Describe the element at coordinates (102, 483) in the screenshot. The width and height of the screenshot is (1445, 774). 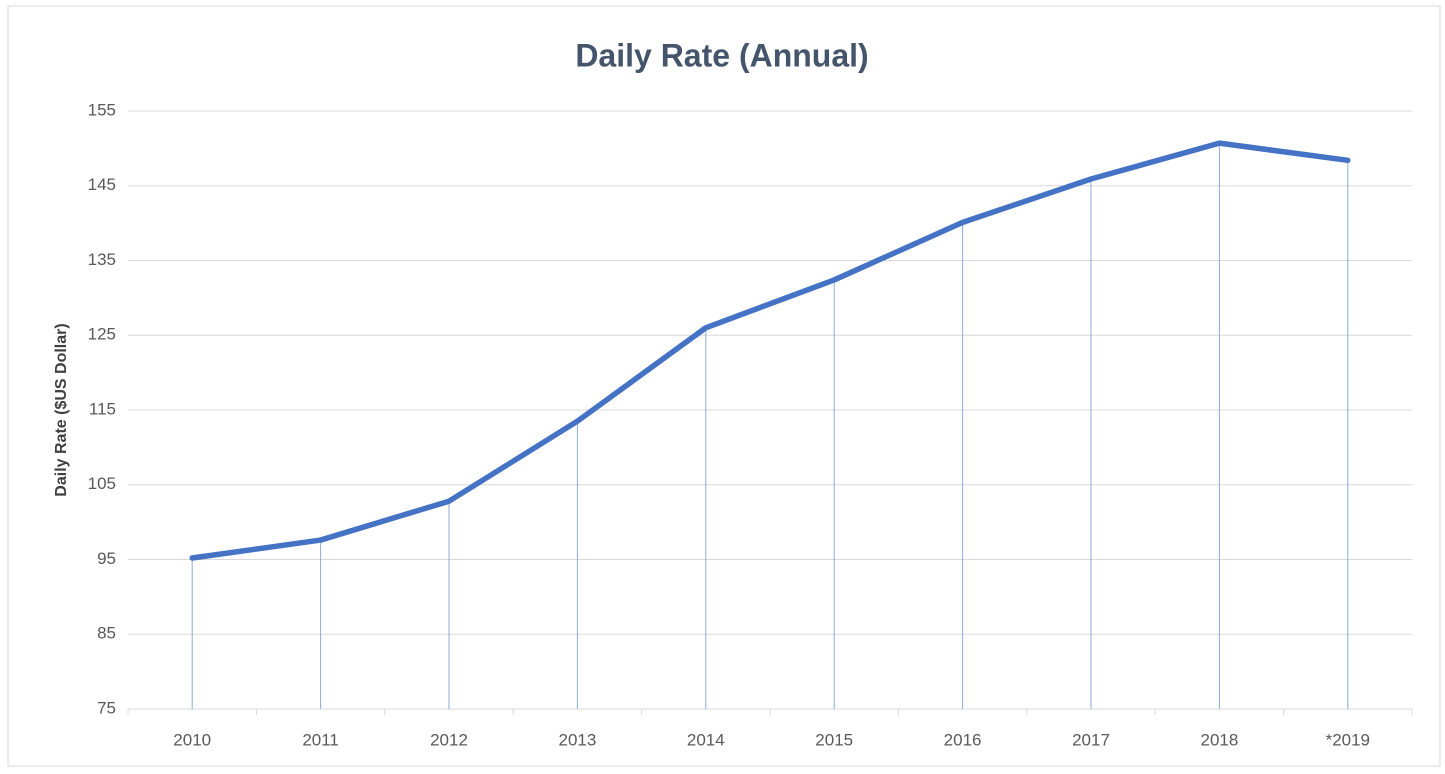
I see `y-tick-label: 105` at that location.